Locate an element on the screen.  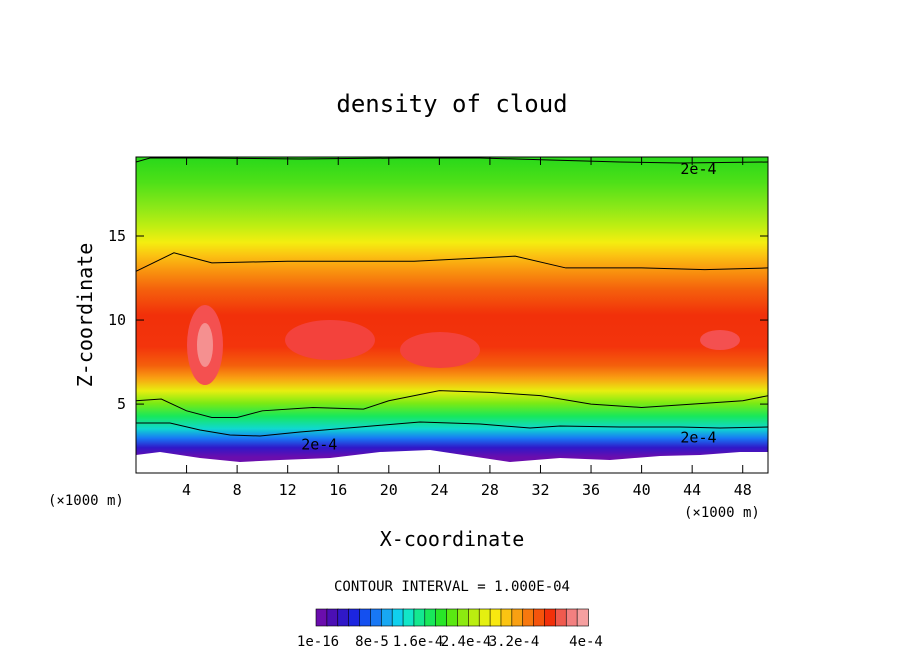
x-axis-unit-right: (×1000 m) is located at coordinates (722, 513).